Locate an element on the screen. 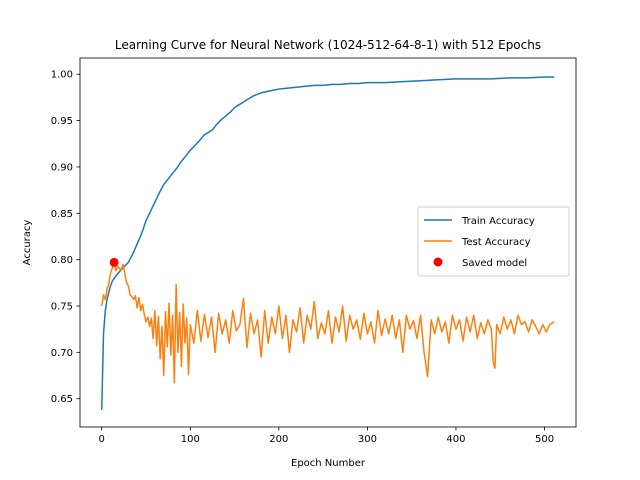 The width and height of the screenshot is (640, 480). saved-model-point is located at coordinates (114, 262).